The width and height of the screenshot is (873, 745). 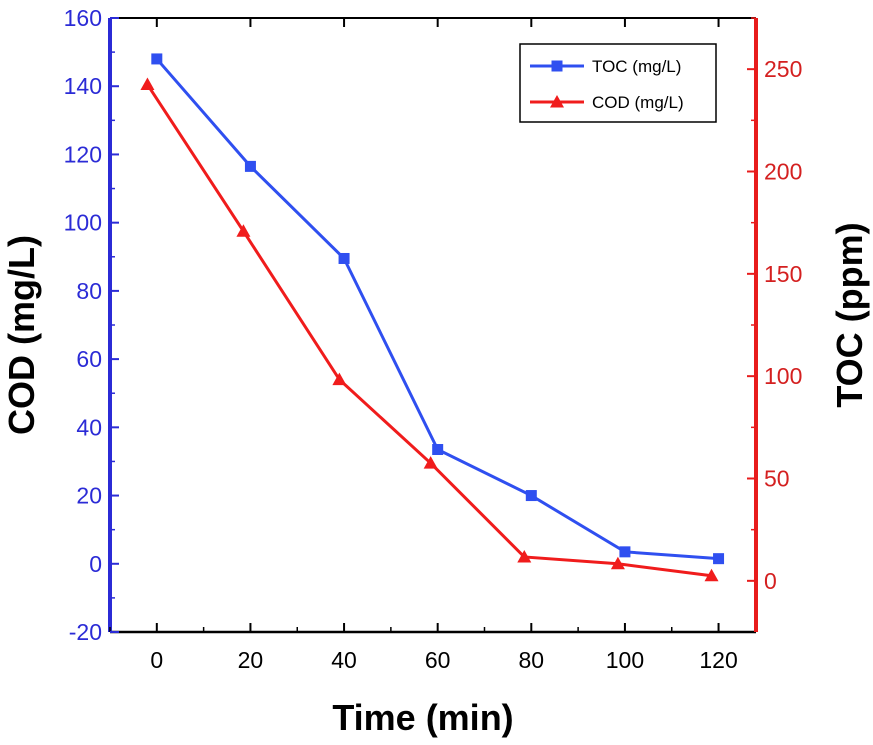 I want to click on right-y-tick-label: 150, so click(x=783, y=274).